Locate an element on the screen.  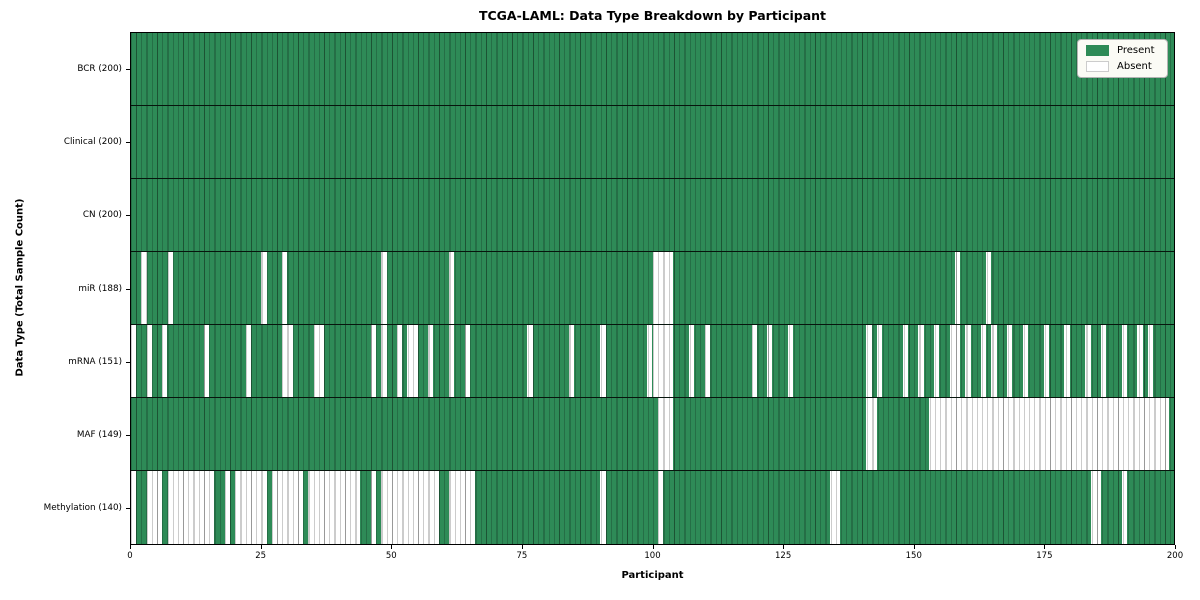
x-axis-label: Participant is located at coordinates (652, 575).